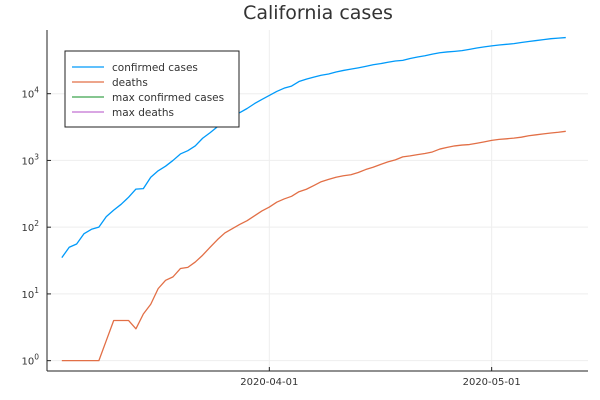 This screenshot has height=400, width=600. I want to click on y-tick-label: 10³, so click(30, 159).